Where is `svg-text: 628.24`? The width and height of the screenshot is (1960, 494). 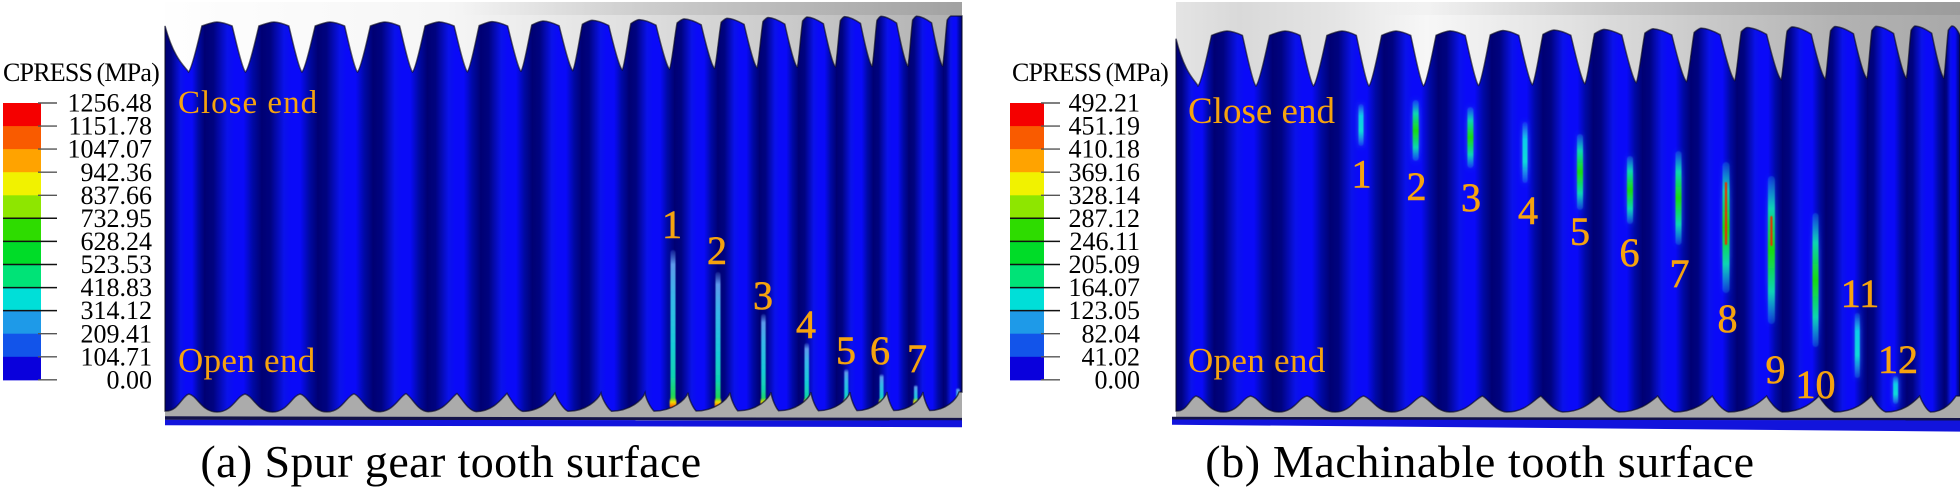 svg-text: 628.24 is located at coordinates (117, 241).